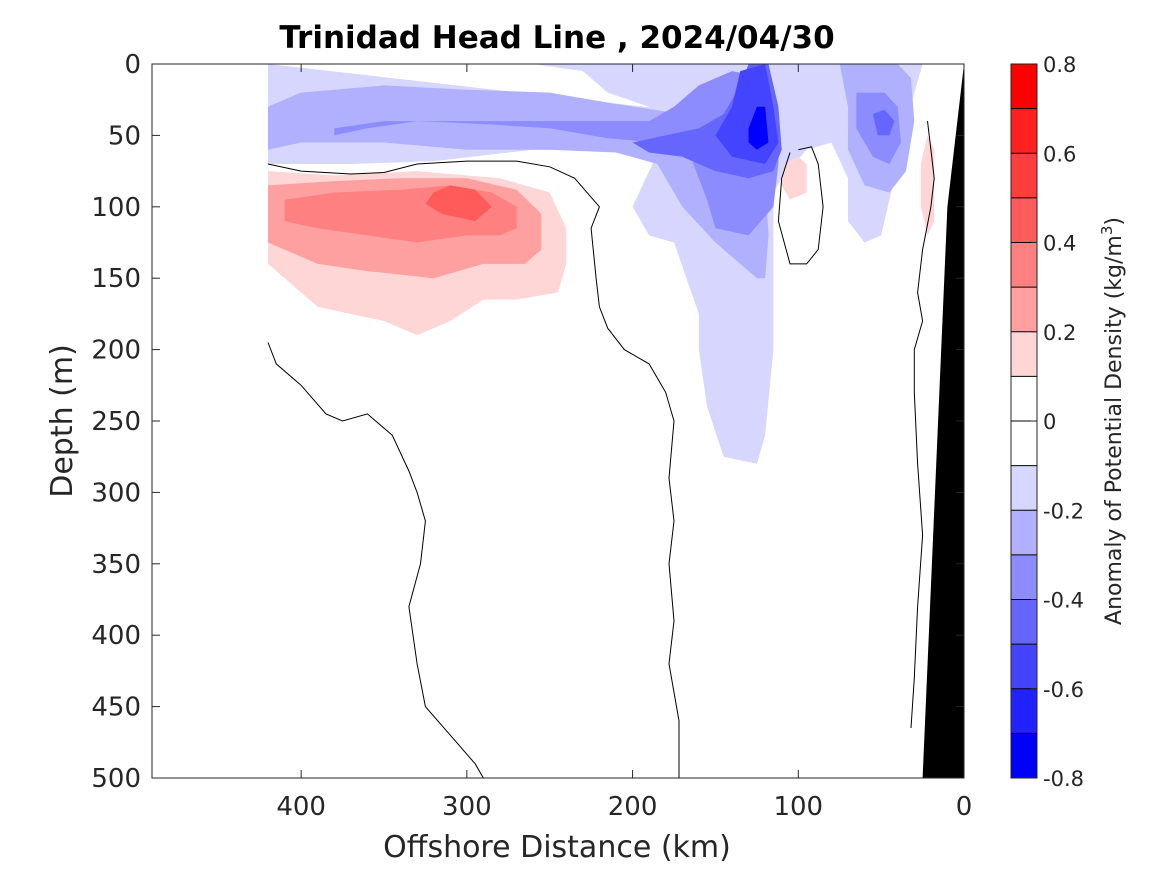 Image resolution: width=1167 pixels, height=875 pixels. I want to click on y-tick-label: 100, so click(116, 208).